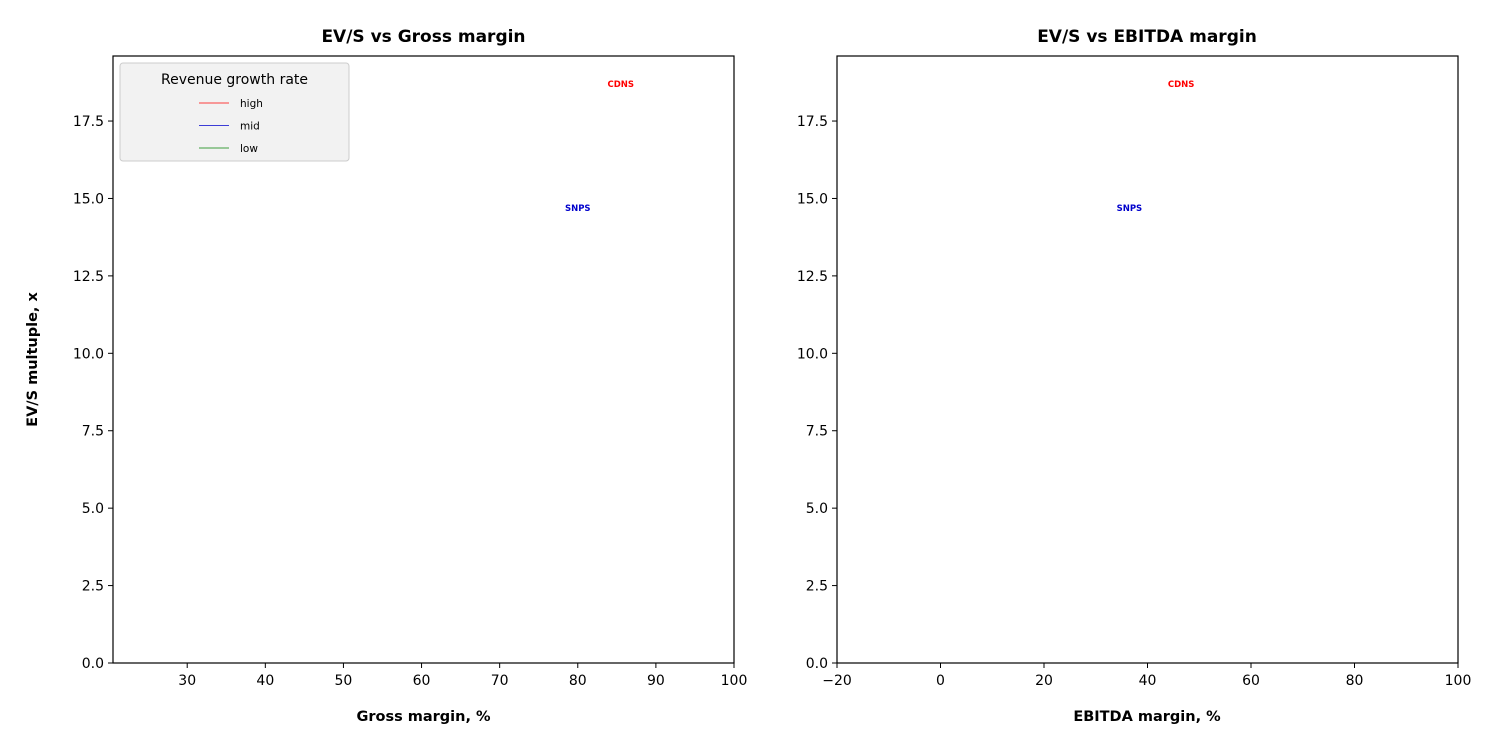 This screenshot has height=750, width=1500. What do you see at coordinates (940, 681) in the screenshot?
I see `x-tick-label: 0` at bounding box center [940, 681].